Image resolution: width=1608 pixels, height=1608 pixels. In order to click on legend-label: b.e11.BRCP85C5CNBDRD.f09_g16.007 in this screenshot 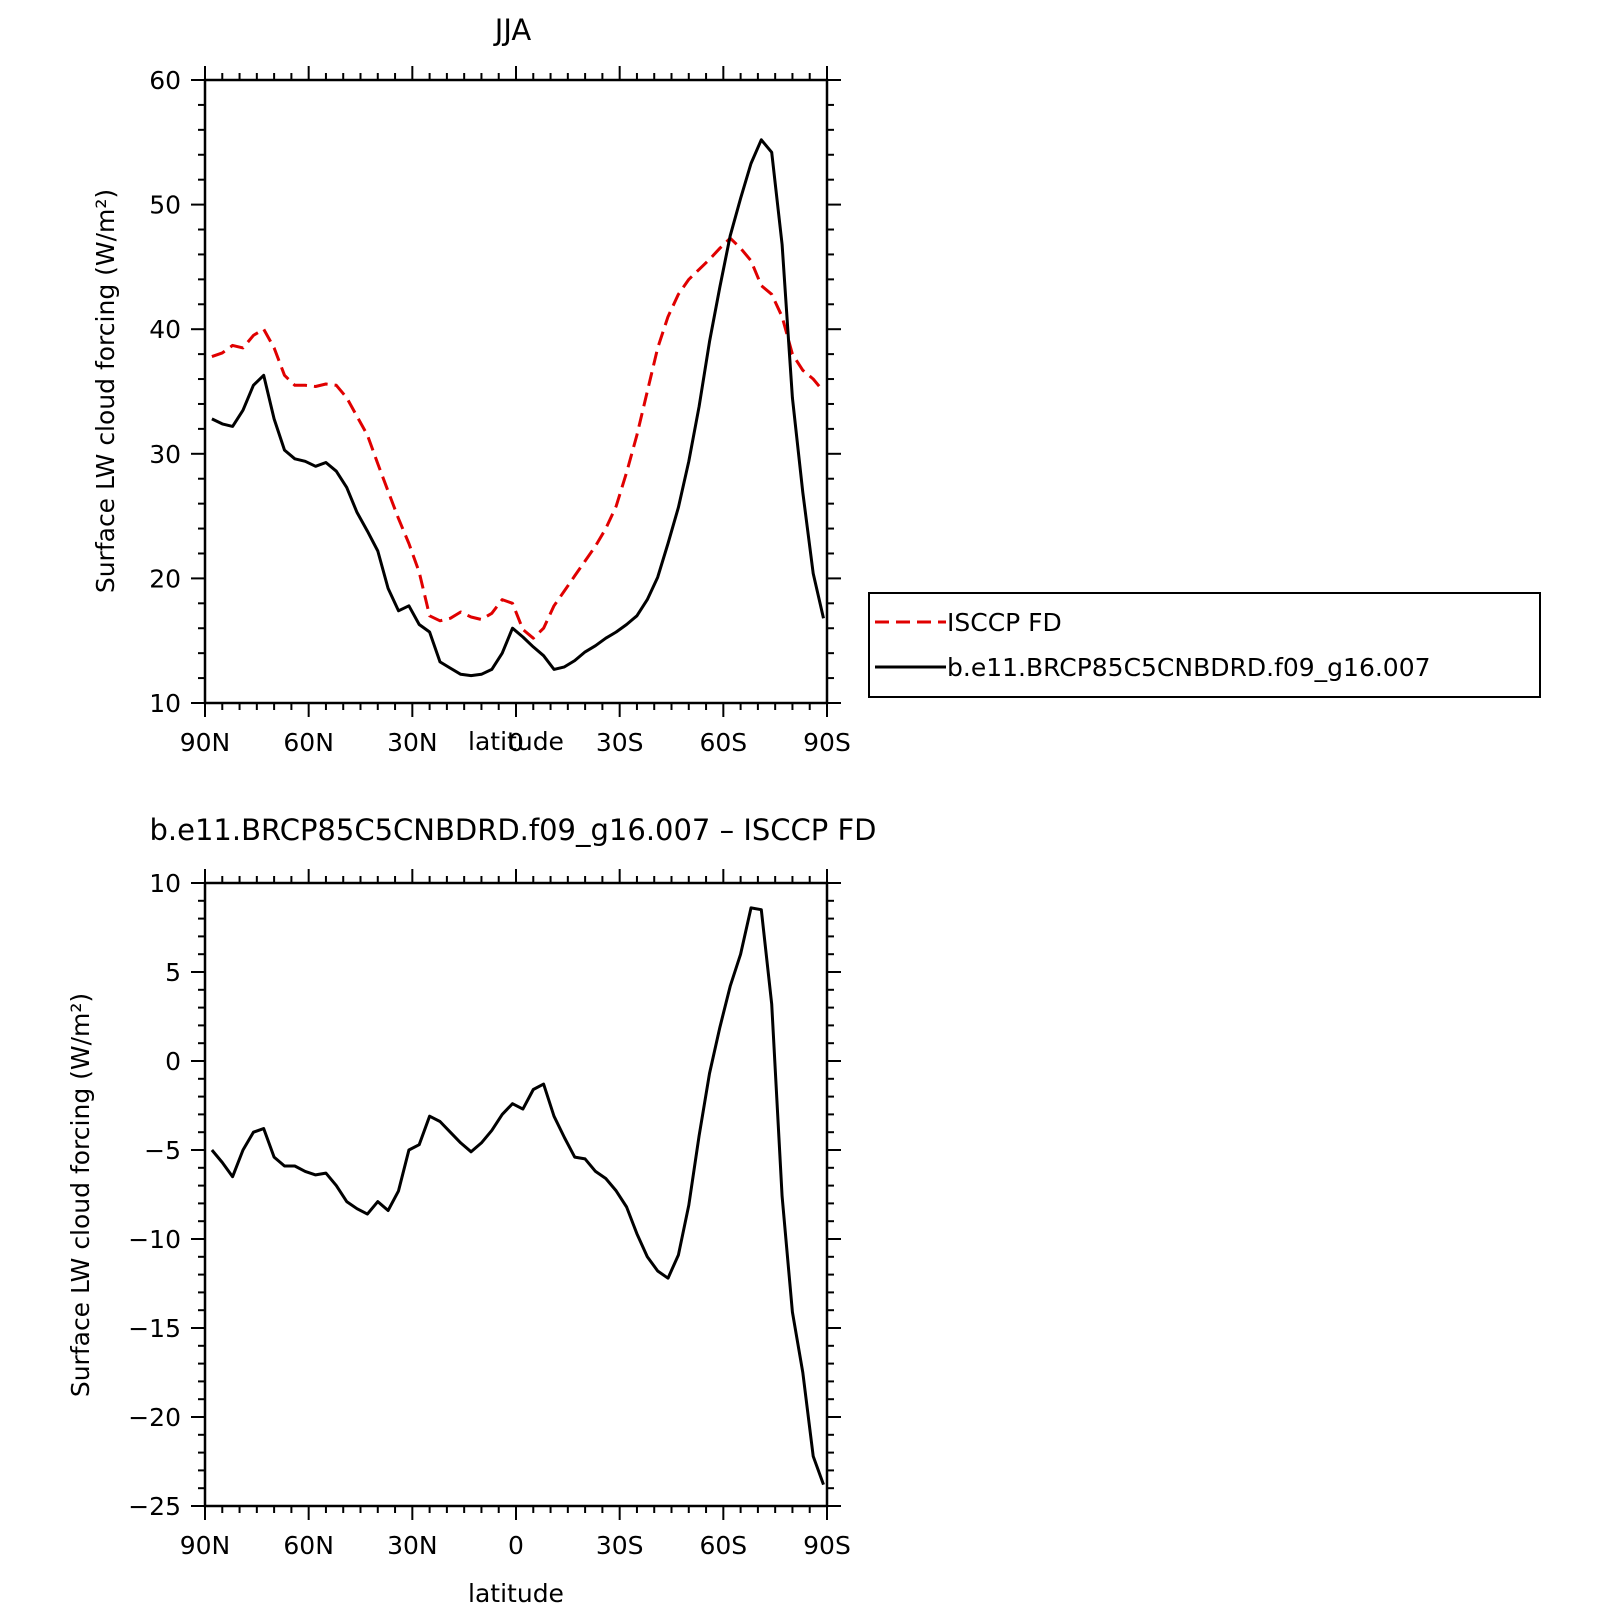, I will do `click(1189, 667)`.